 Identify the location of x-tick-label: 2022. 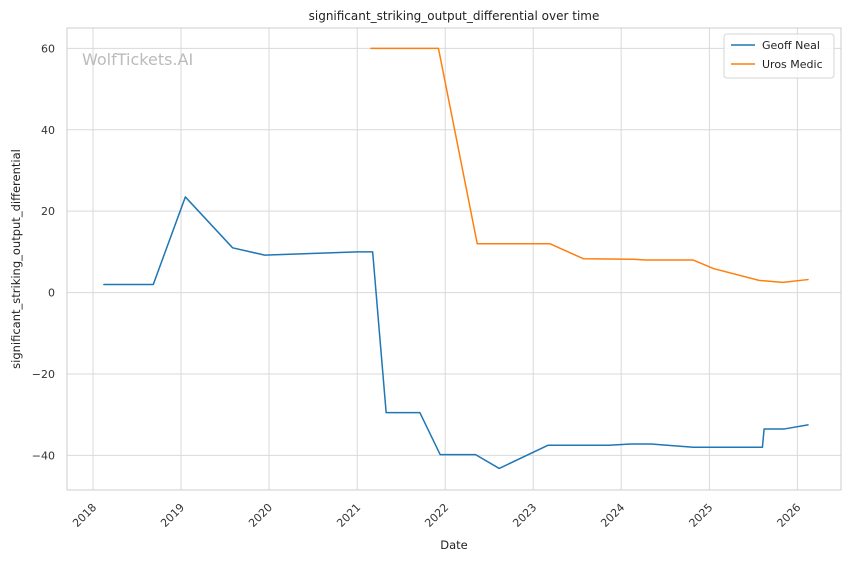
(436, 515).